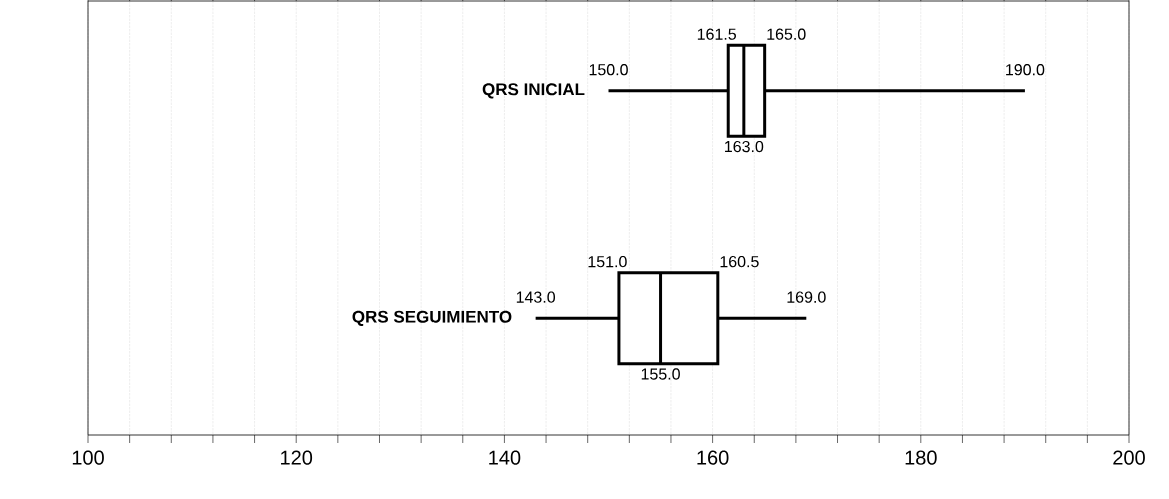  I want to click on annotation: 169.0, so click(806, 297).